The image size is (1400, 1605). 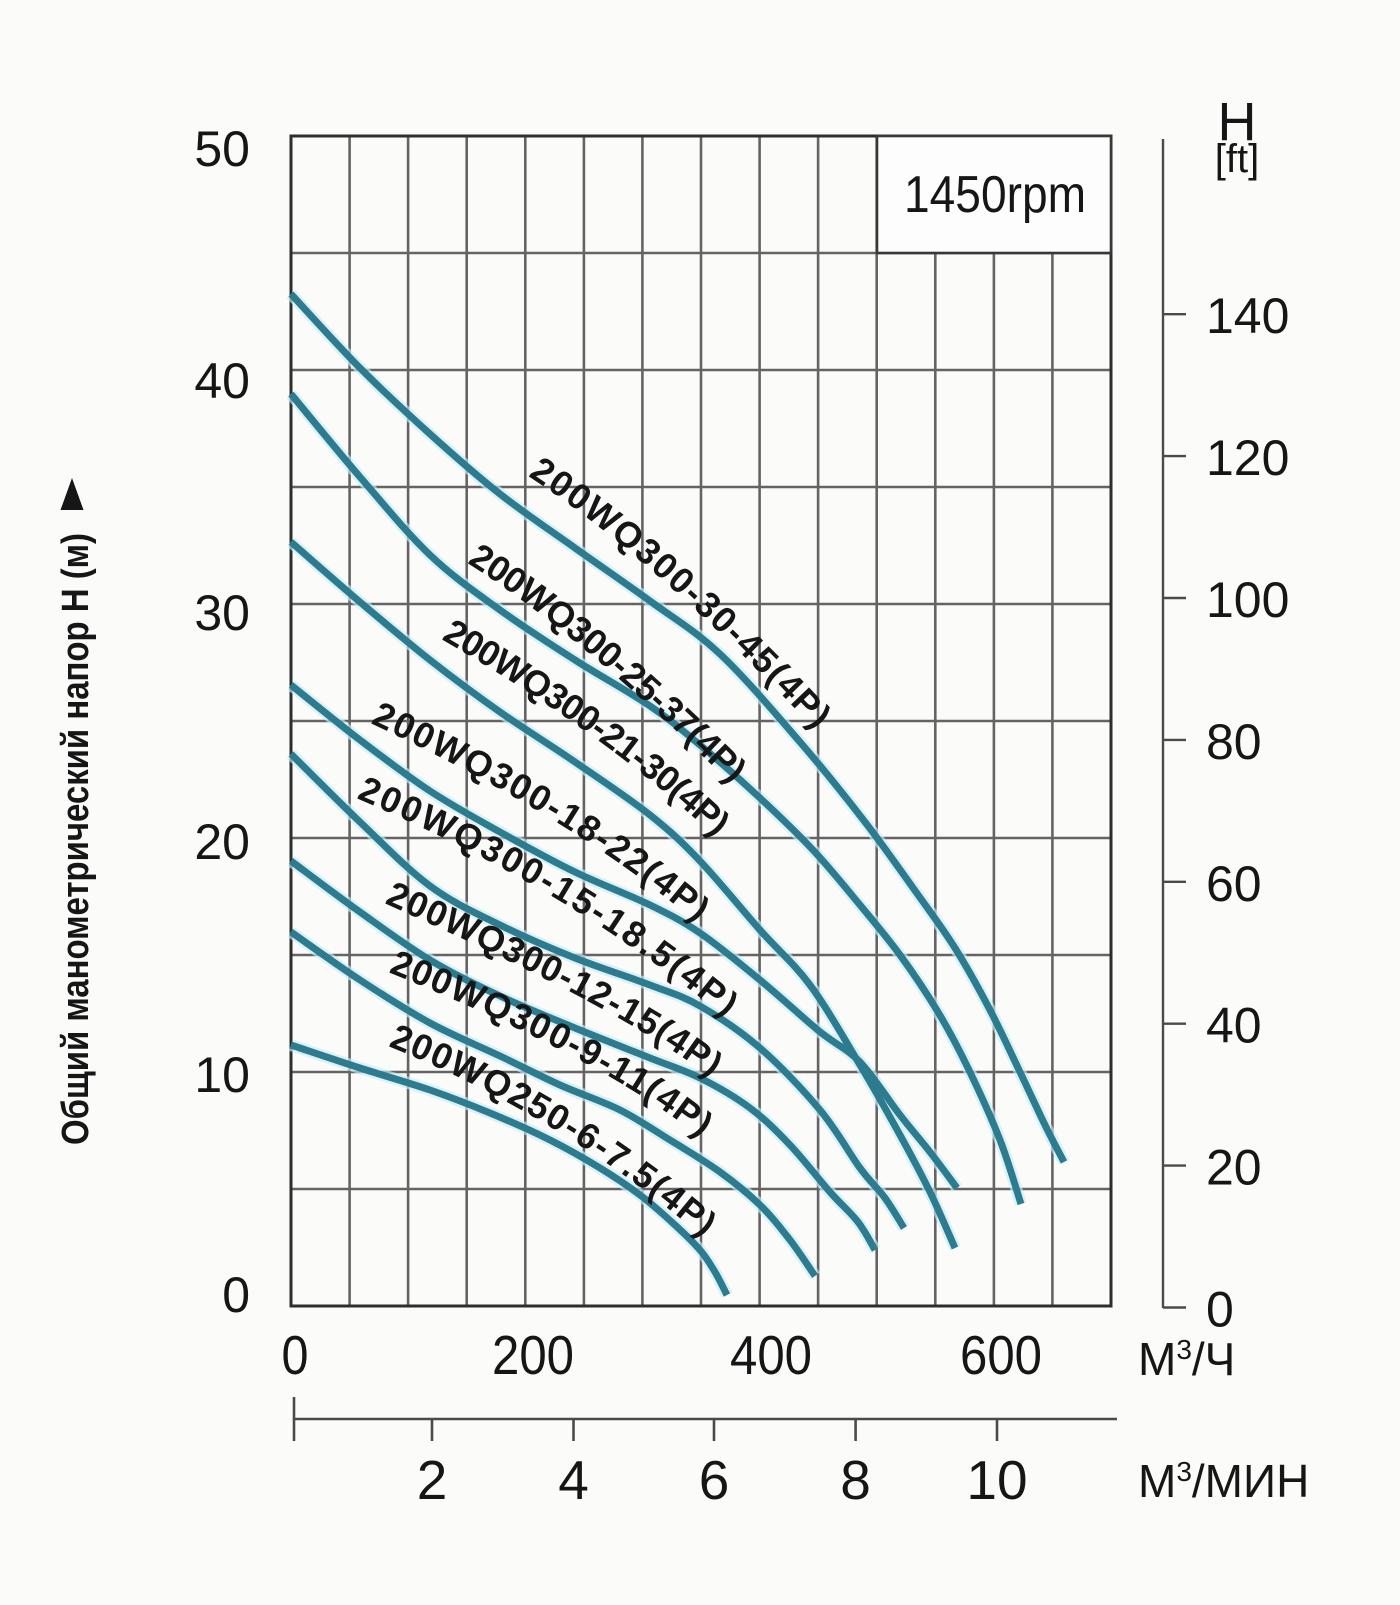 What do you see at coordinates (222, 613) in the screenshot?
I see `svg-text: 30` at bounding box center [222, 613].